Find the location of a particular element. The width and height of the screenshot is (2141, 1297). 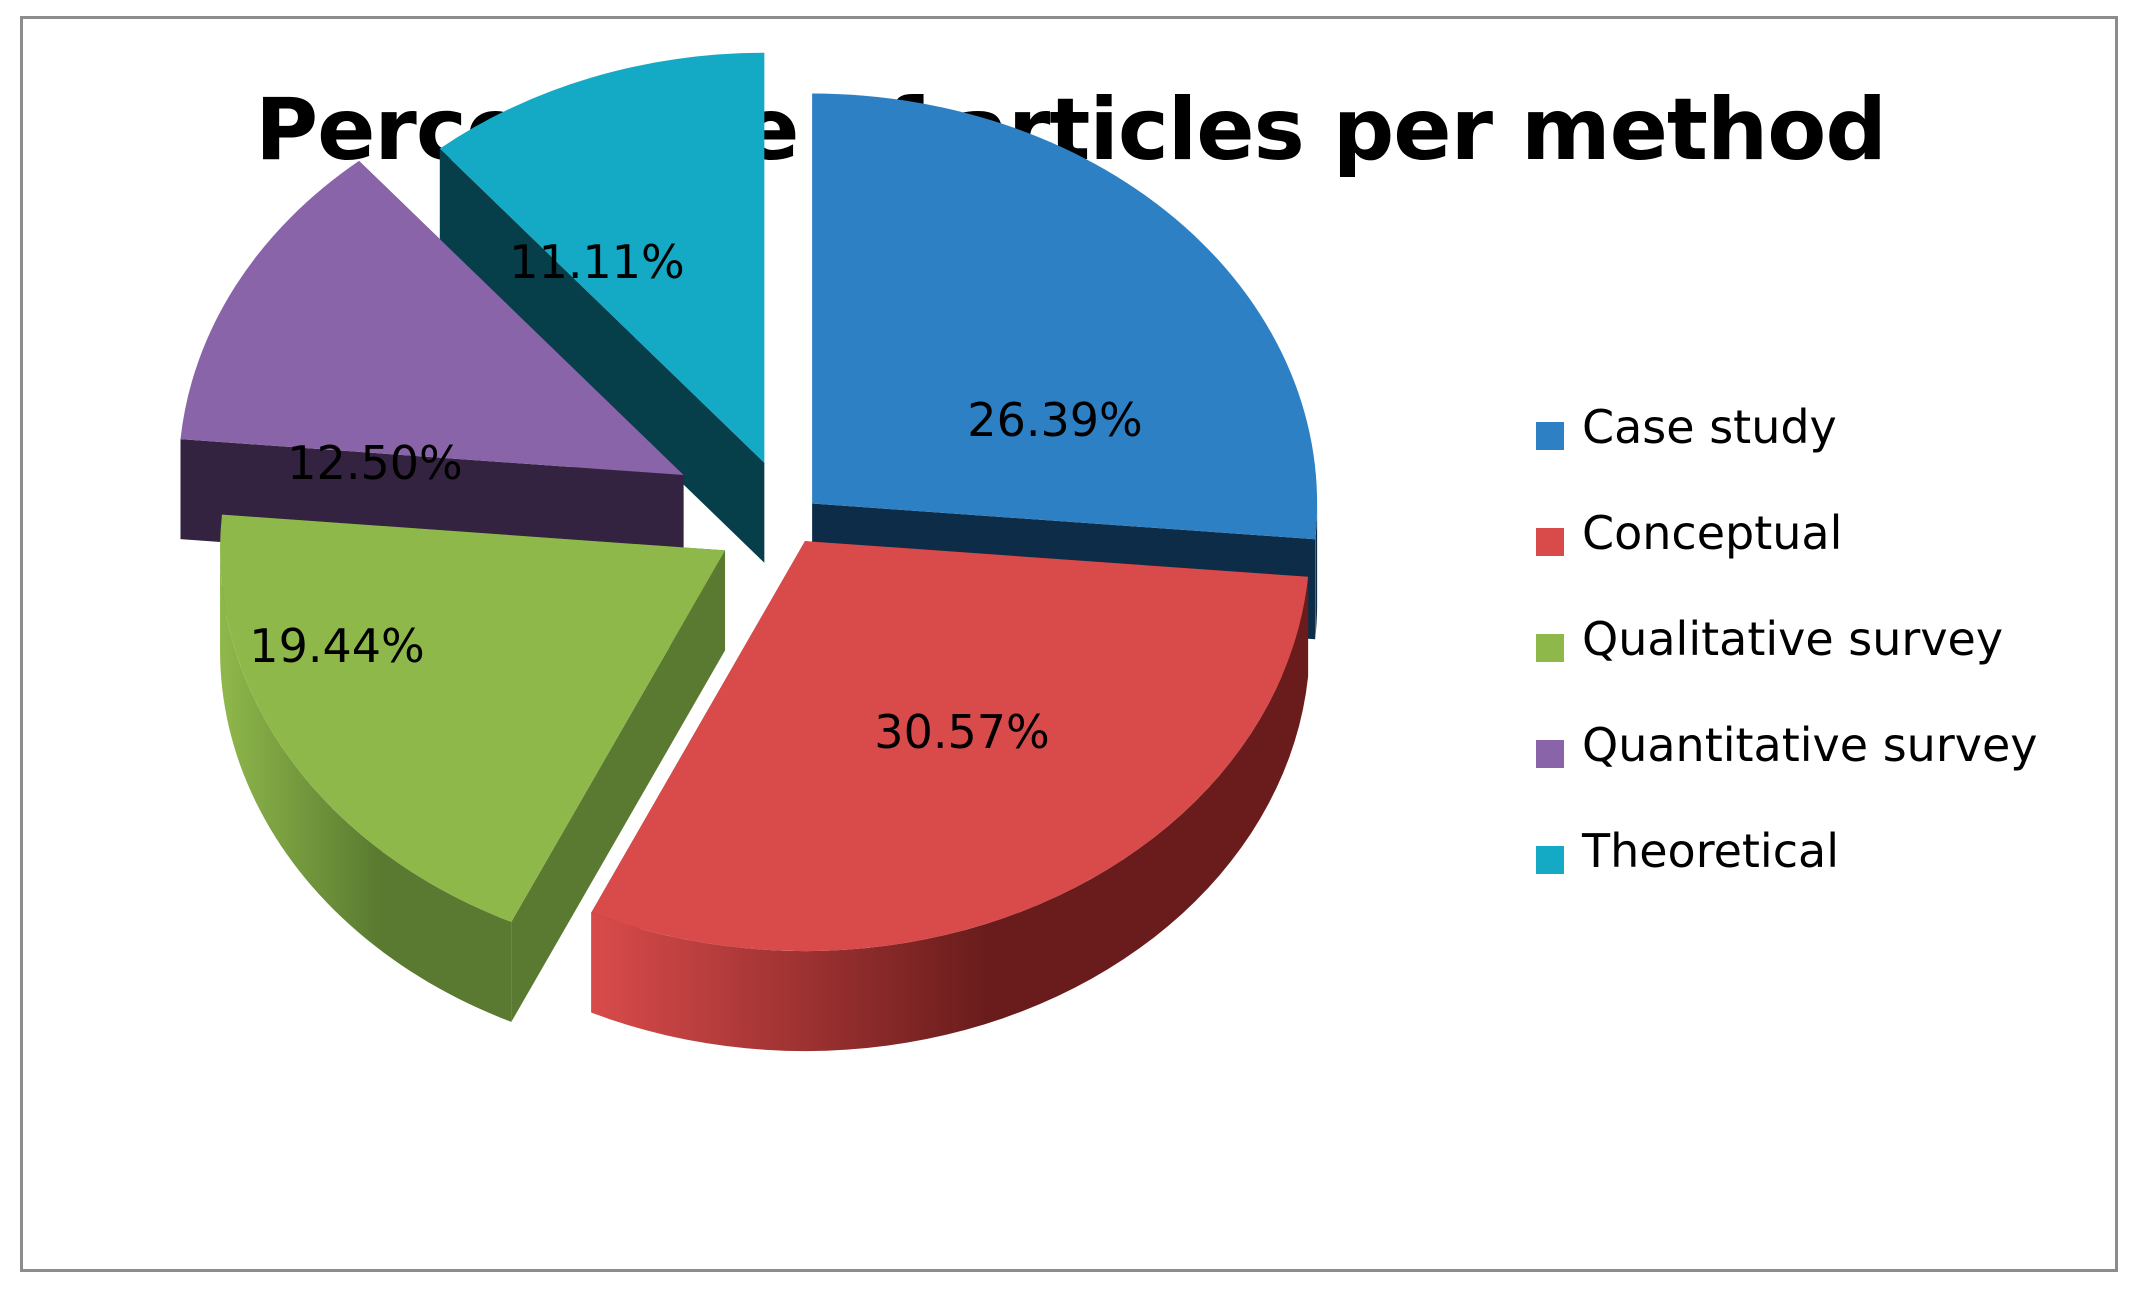

data-label-theoretical: 11.11% is located at coordinates (596, 262).